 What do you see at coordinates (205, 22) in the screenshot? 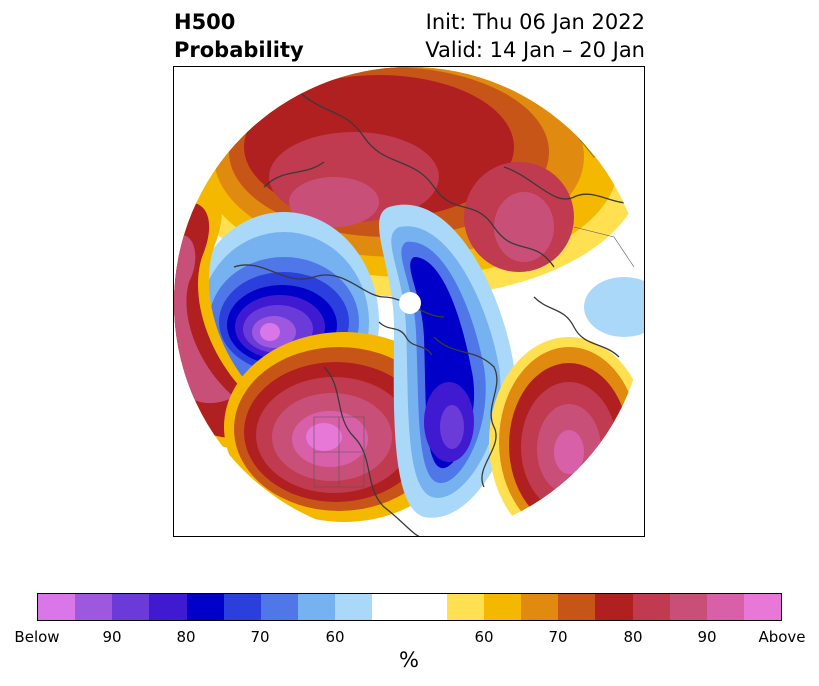
I see `title-variable: H500` at bounding box center [205, 22].